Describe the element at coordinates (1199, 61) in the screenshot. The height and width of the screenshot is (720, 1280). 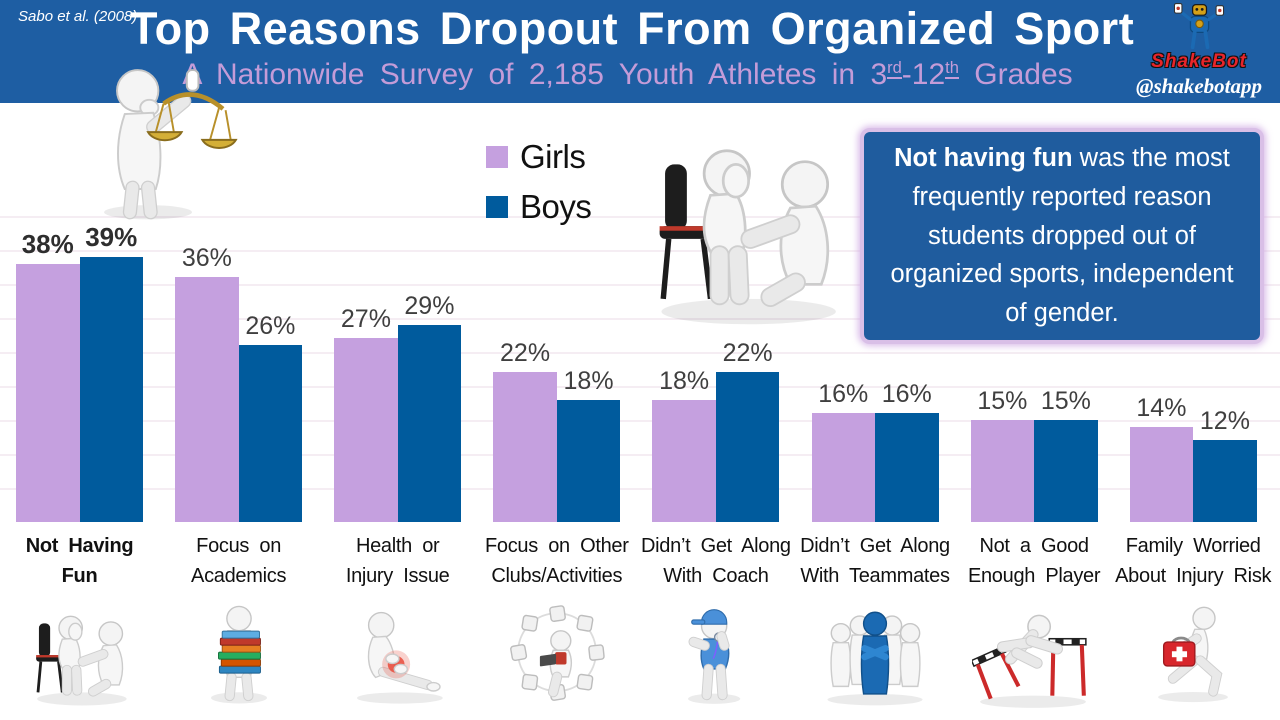
I see `shakebot-wordmark: ShakeBot` at that location.